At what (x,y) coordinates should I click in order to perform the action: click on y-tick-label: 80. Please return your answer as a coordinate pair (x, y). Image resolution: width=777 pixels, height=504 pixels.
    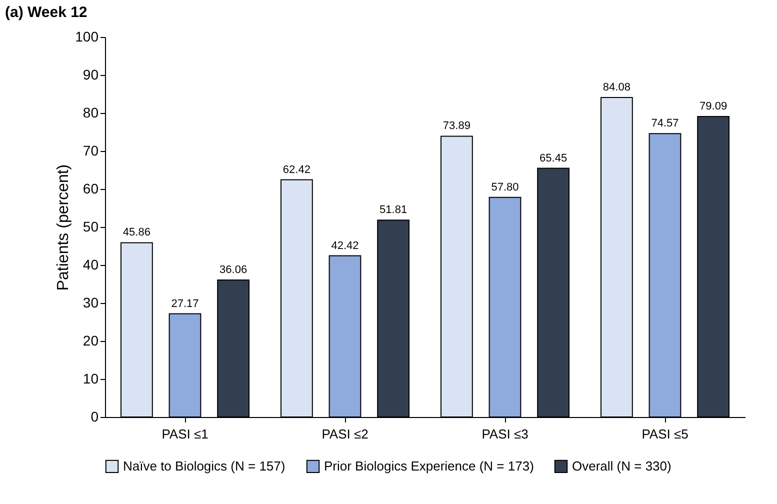
    Looking at the image, I should click on (90, 112).